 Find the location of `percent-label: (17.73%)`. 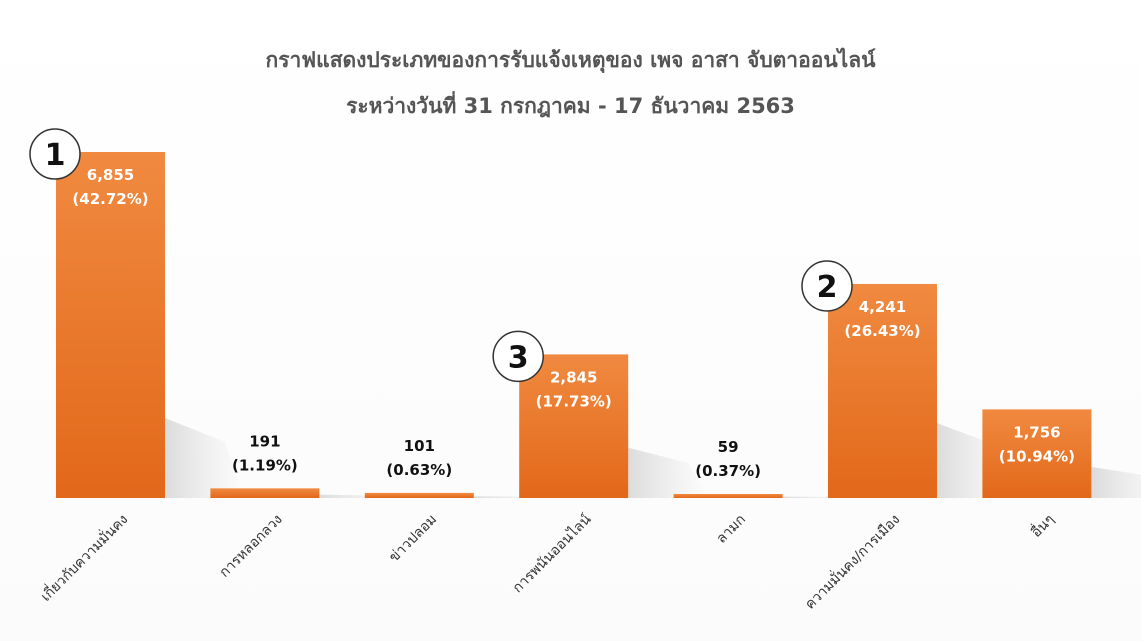

percent-label: (17.73%) is located at coordinates (574, 401).